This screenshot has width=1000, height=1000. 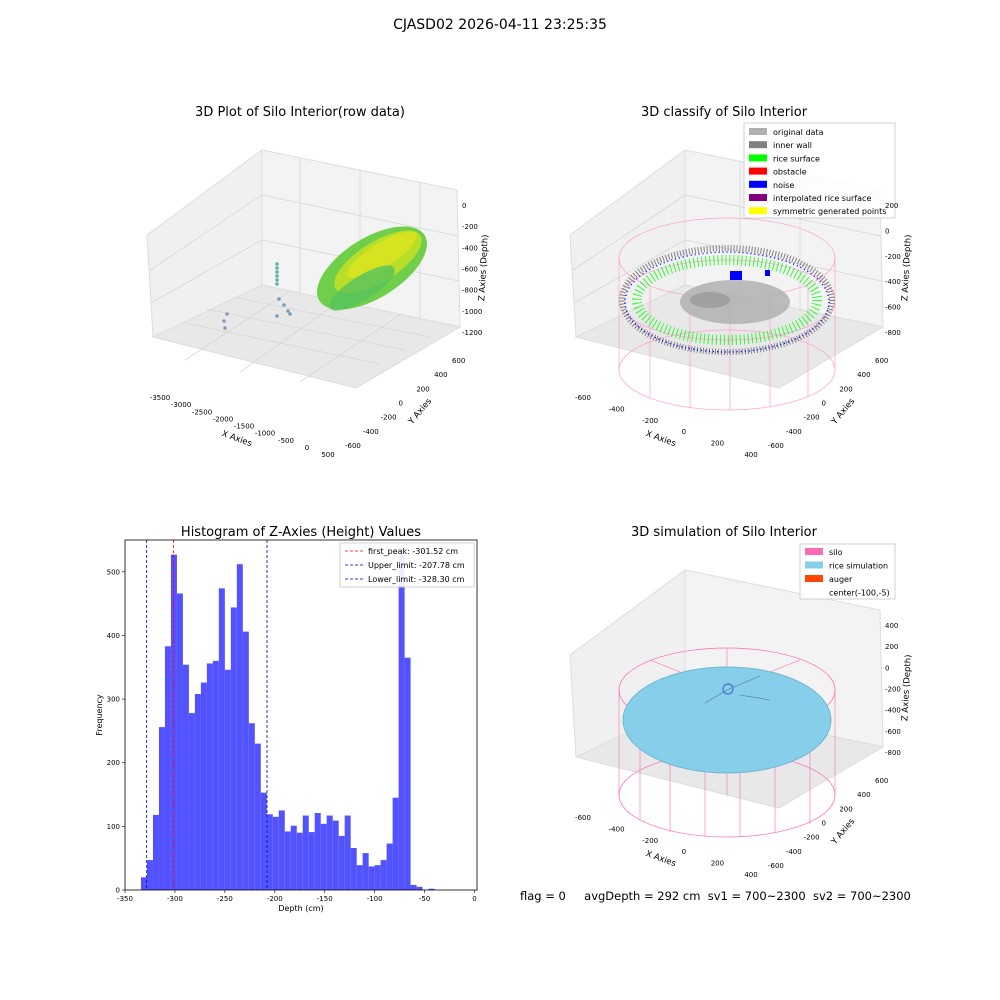 I want to click on histogram-reference-lines, so click(x=207, y=715).